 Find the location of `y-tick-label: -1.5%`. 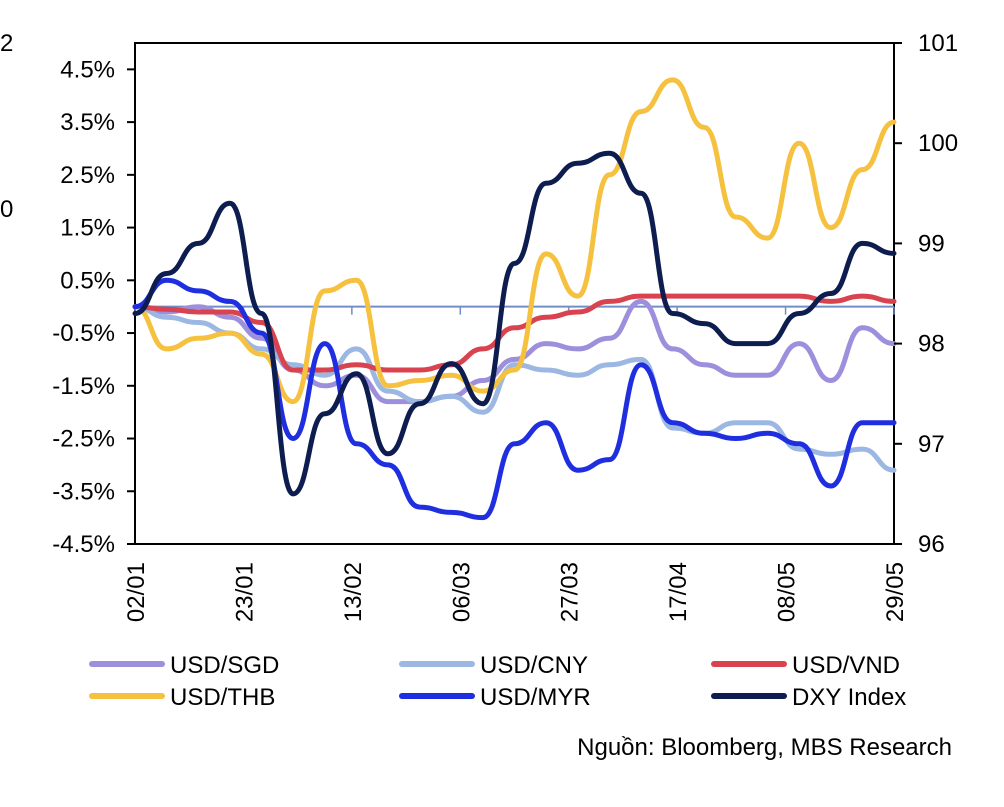

y-tick-label: -1.5% is located at coordinates (83, 386).